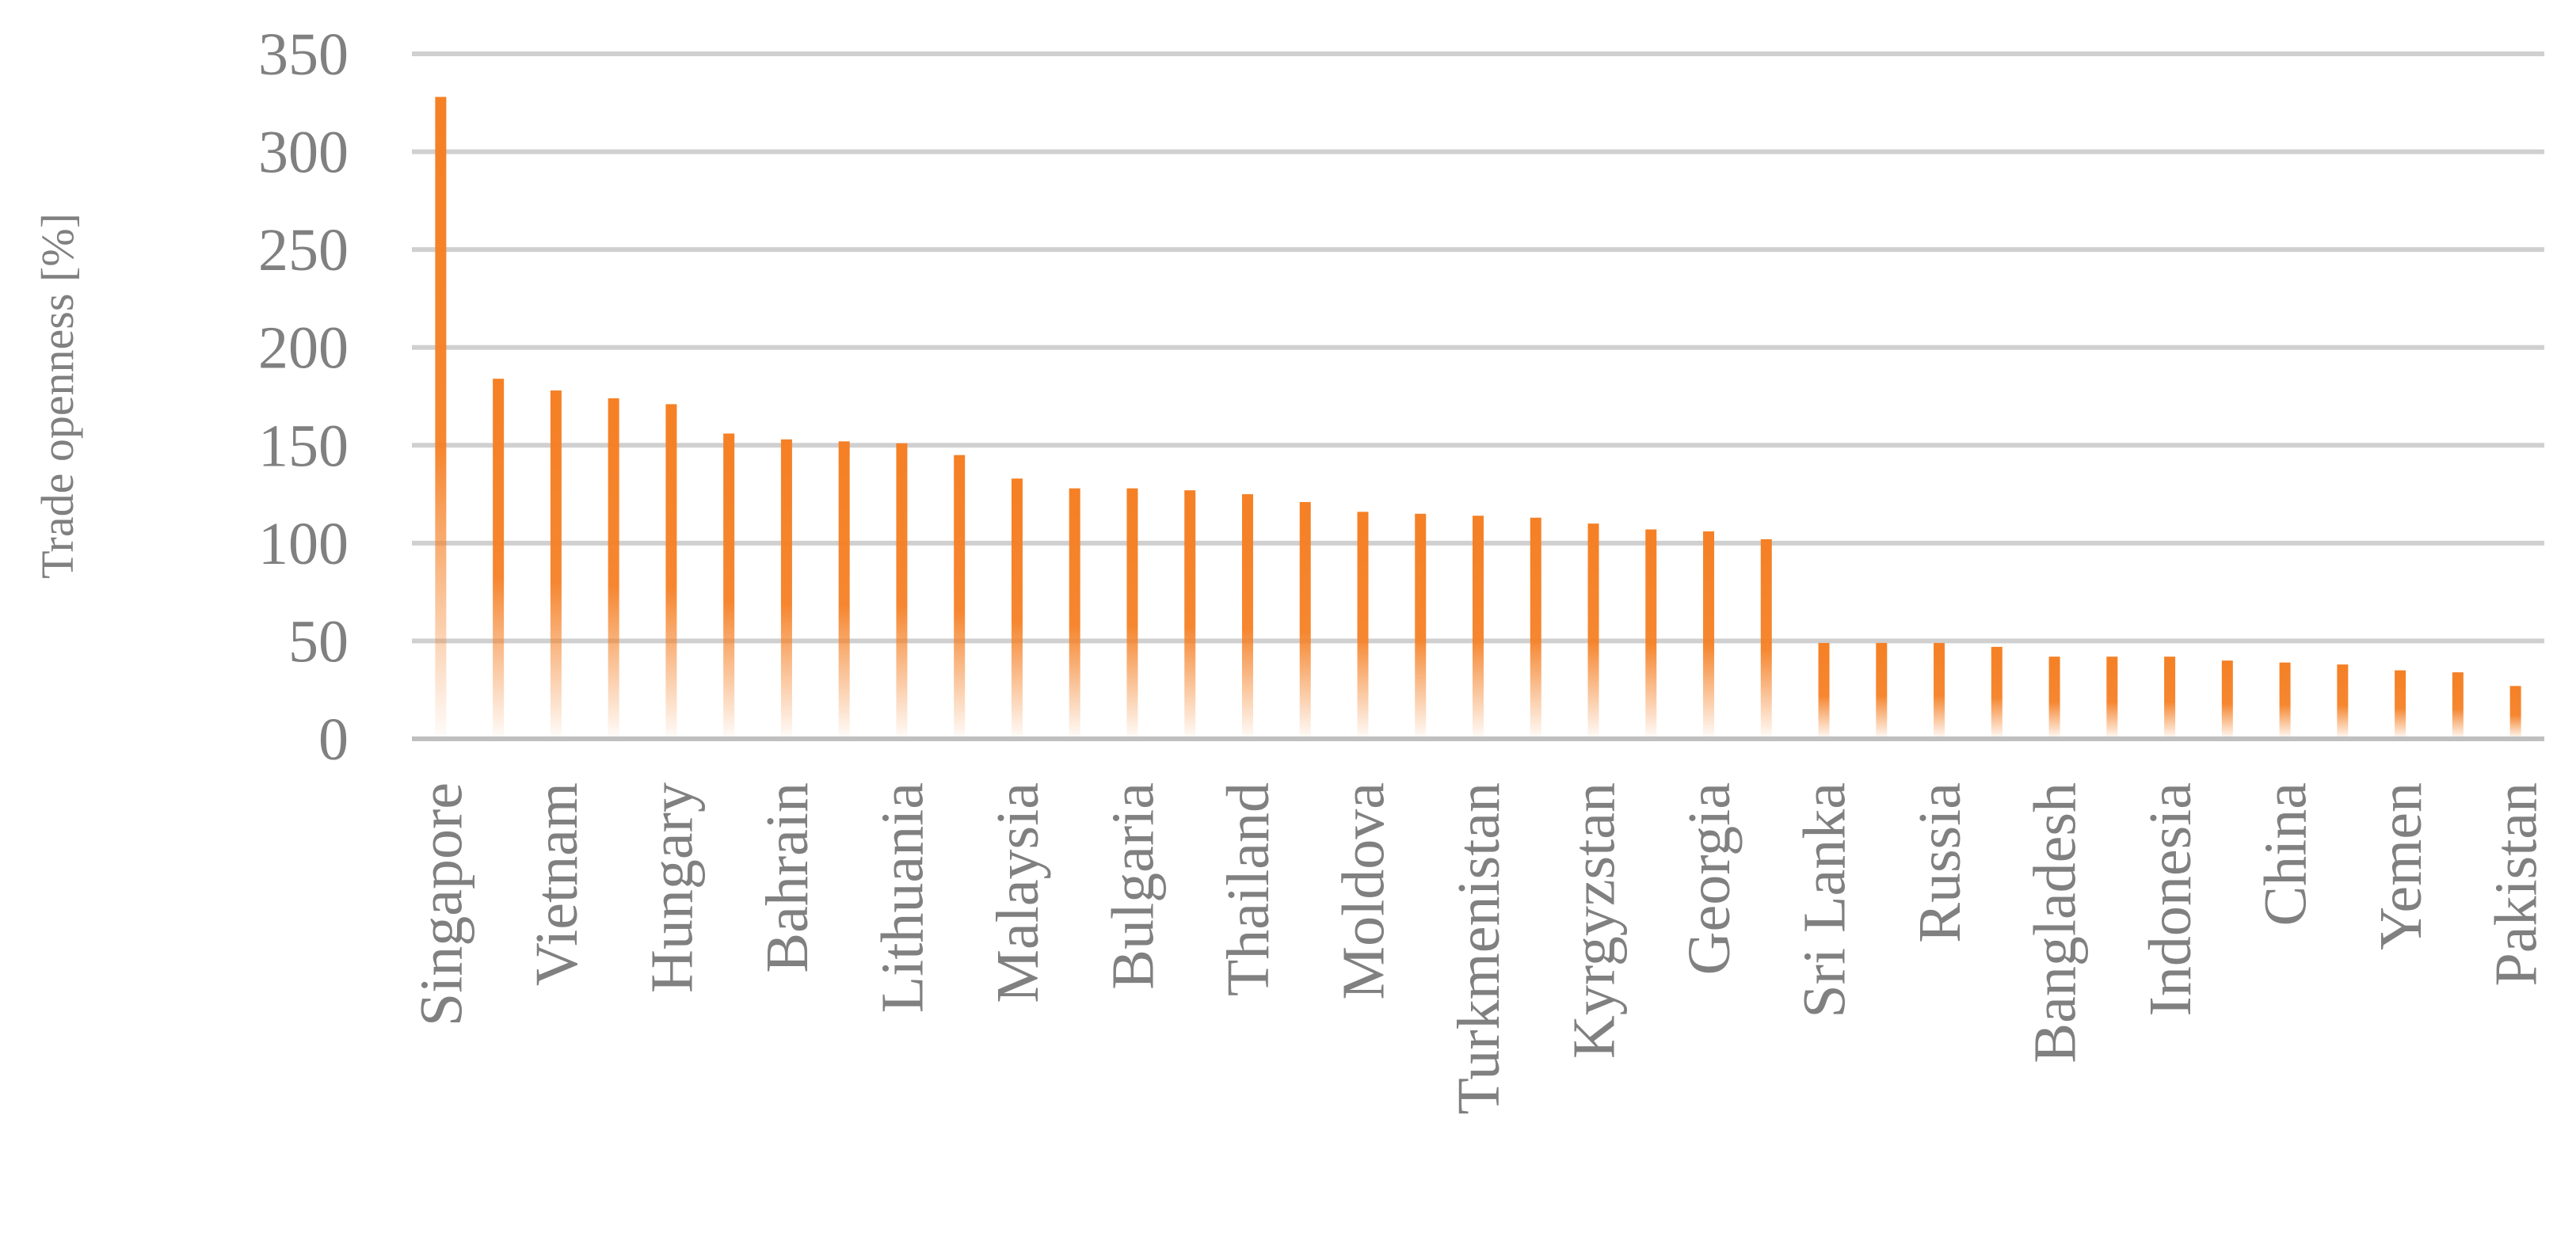 This screenshot has width=2576, height=1252. I want to click on y-tick-label: 300, so click(303, 153).